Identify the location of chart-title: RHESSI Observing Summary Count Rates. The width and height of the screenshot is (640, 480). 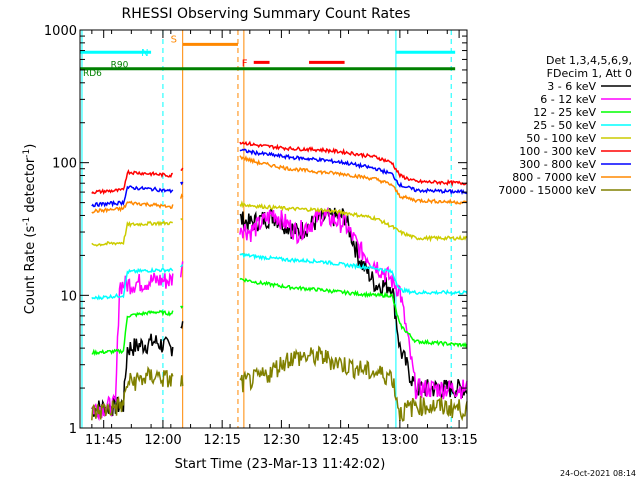
(266, 14).